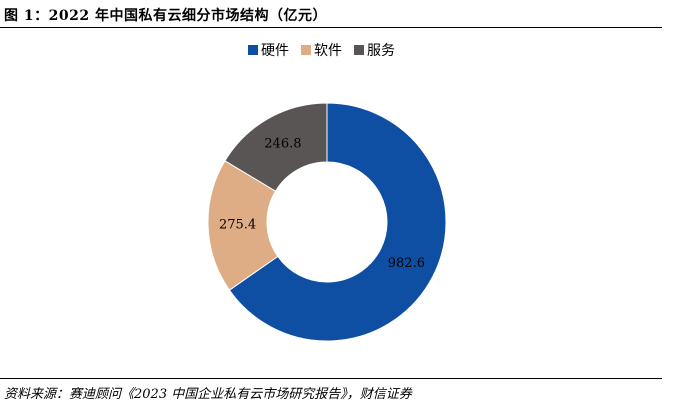 The image size is (676, 413). Describe the element at coordinates (331, 378) in the screenshot. I see `bottom-rule` at that location.